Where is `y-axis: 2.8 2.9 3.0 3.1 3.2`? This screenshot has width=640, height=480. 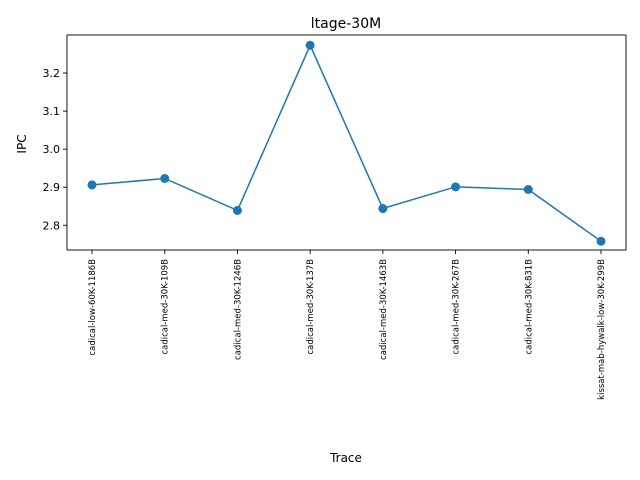
y-axis: 2.8 2.9 3.0 3.1 3.2 is located at coordinates (55, 149).